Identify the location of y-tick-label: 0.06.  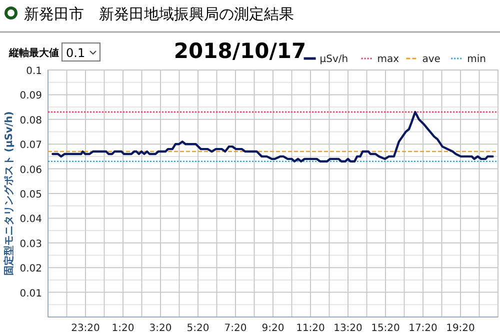
(31, 170).